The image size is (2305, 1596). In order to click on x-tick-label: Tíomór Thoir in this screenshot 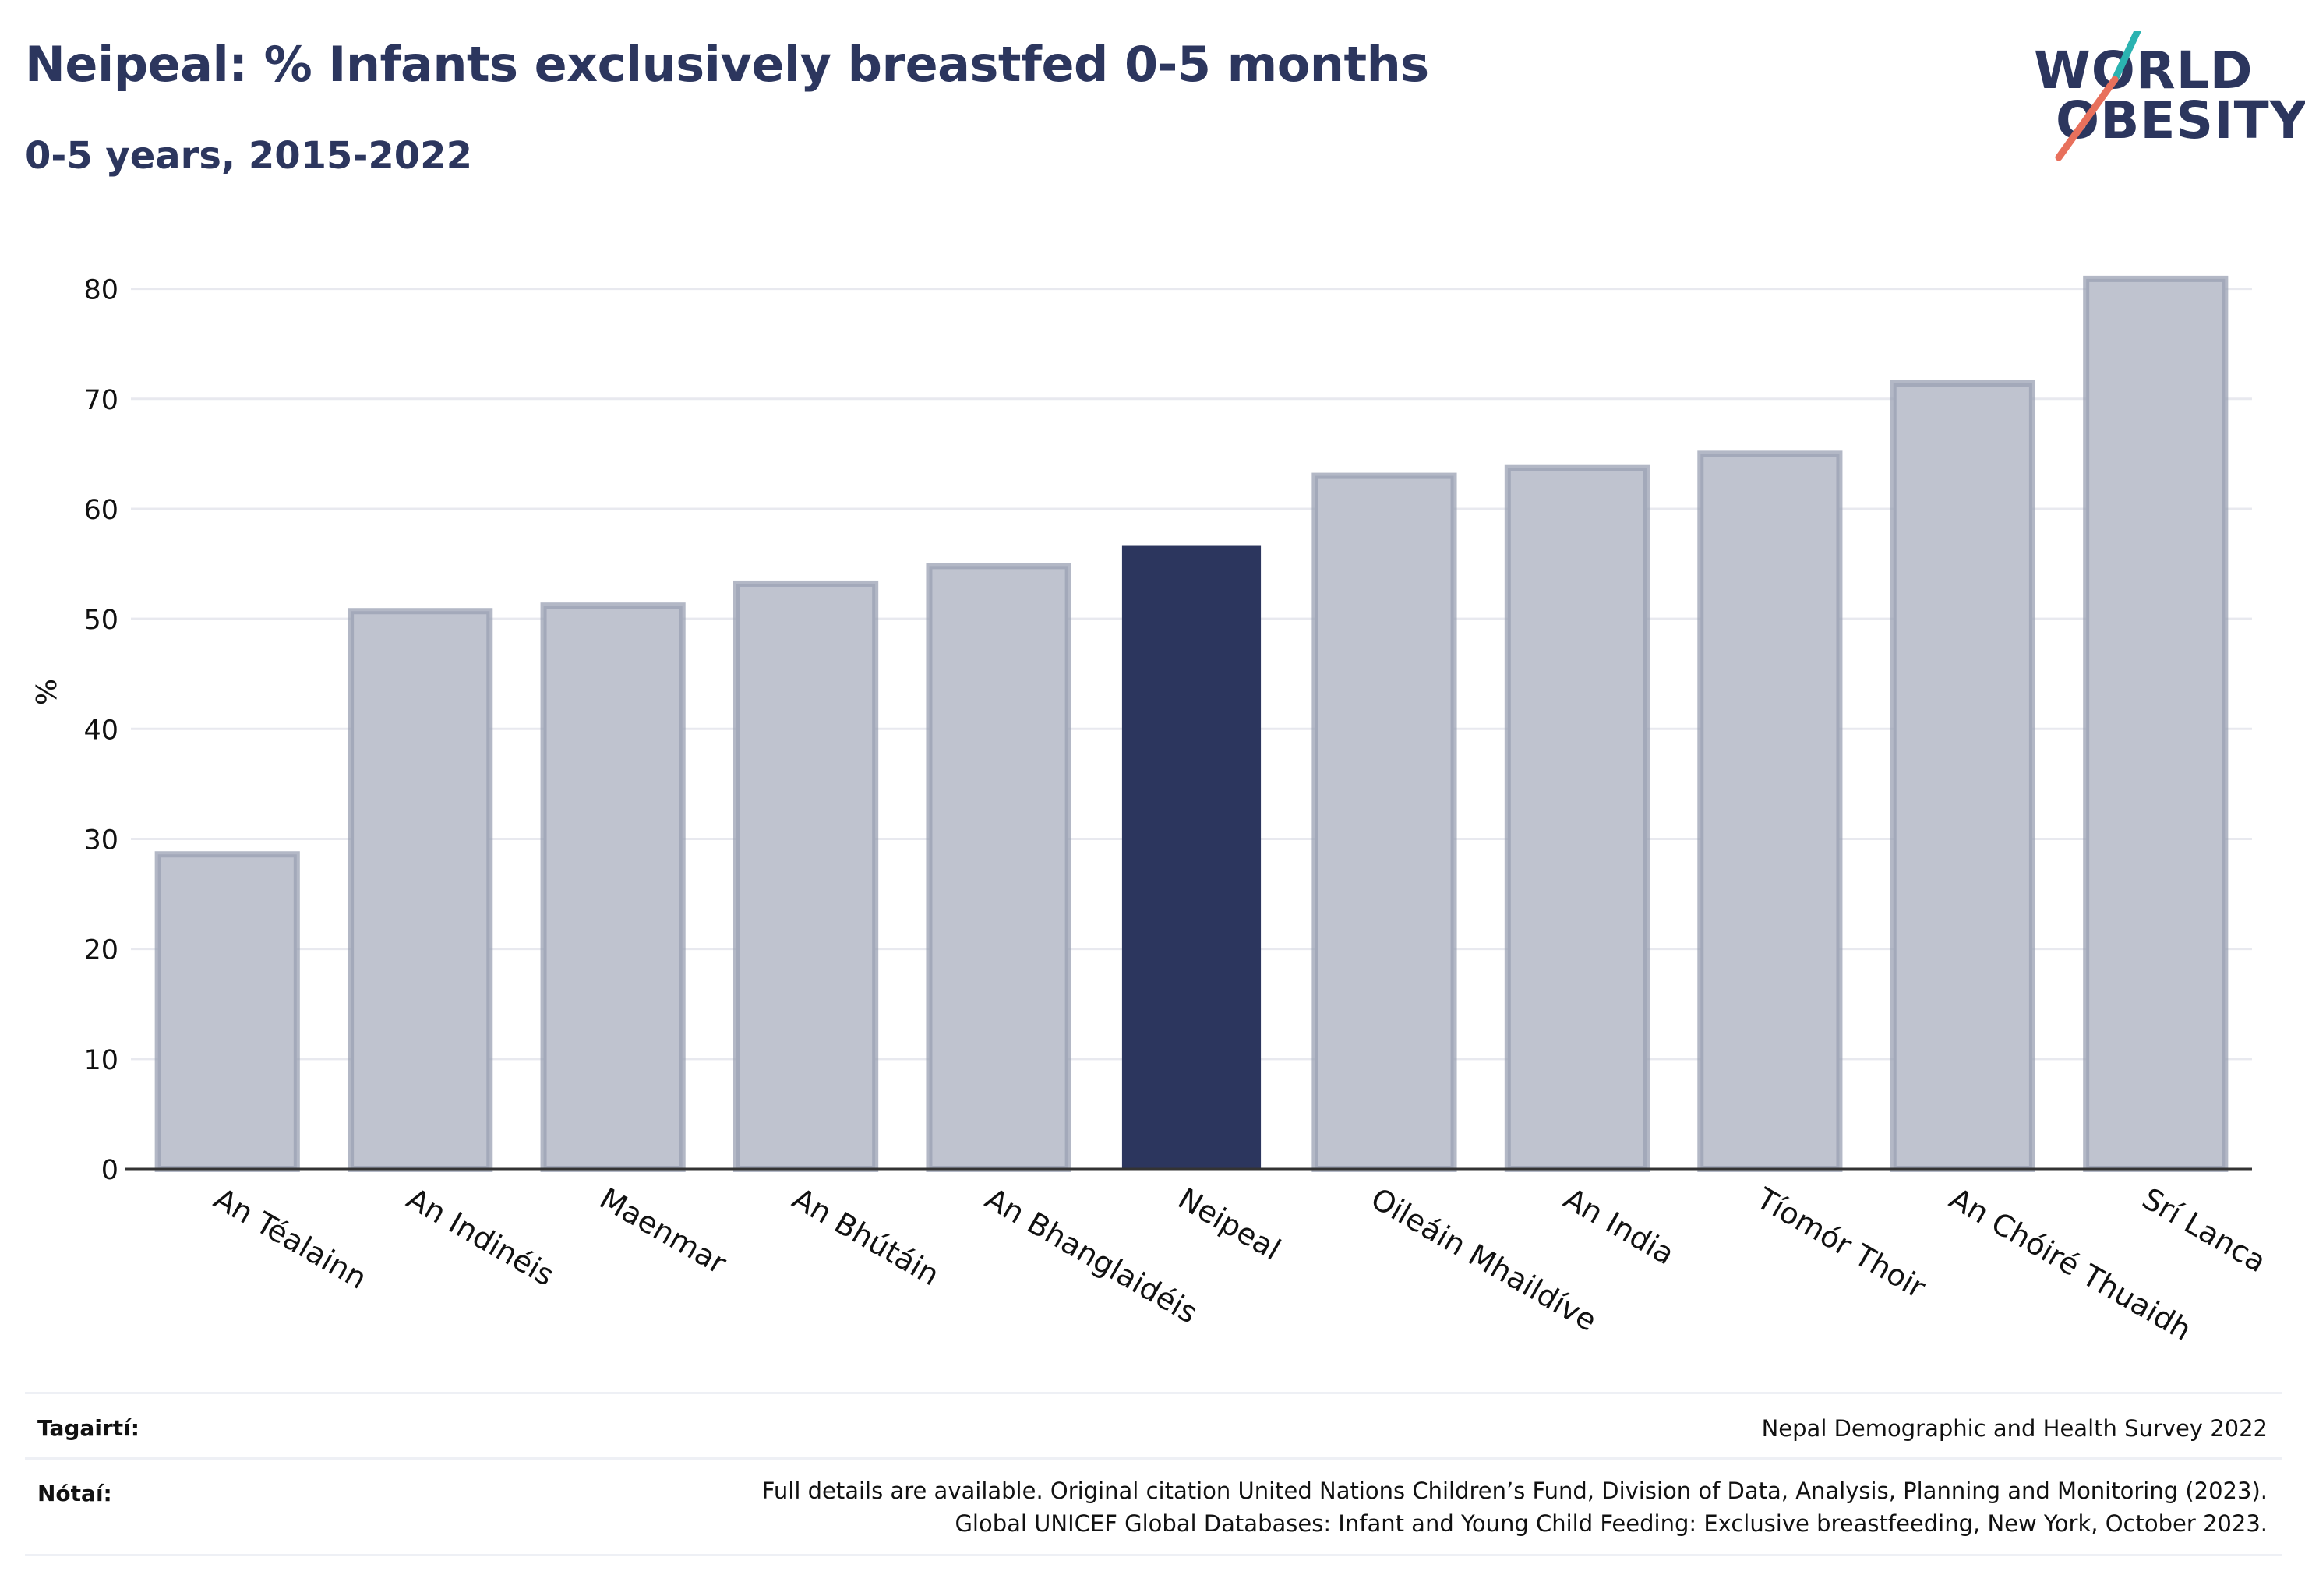, I will do `click(1841, 1243)`.